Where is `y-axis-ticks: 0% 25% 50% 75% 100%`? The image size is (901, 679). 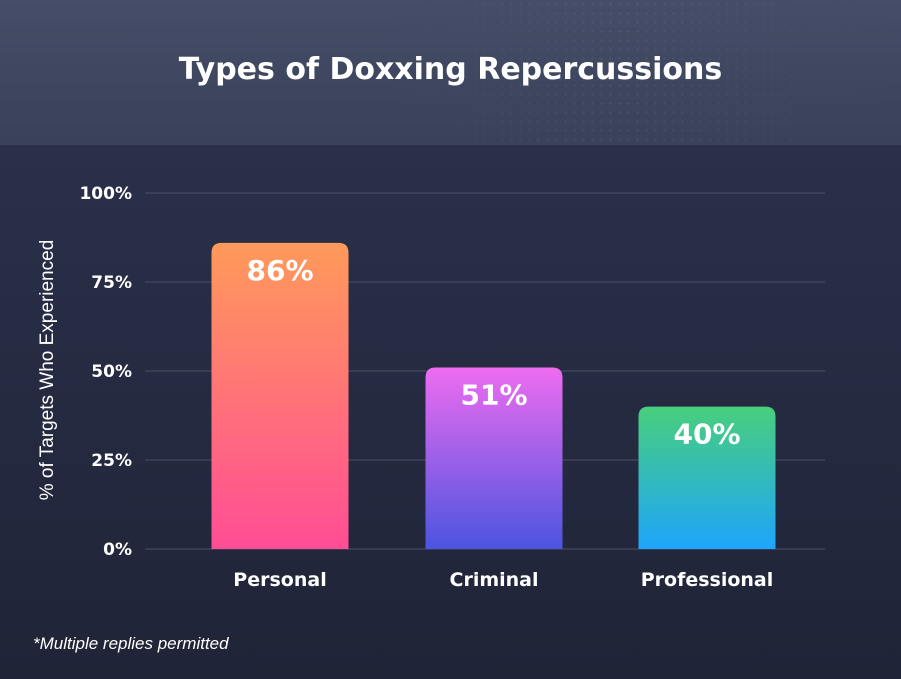
y-axis-ticks: 0% 25% 50% 75% 100% is located at coordinates (105, 372).